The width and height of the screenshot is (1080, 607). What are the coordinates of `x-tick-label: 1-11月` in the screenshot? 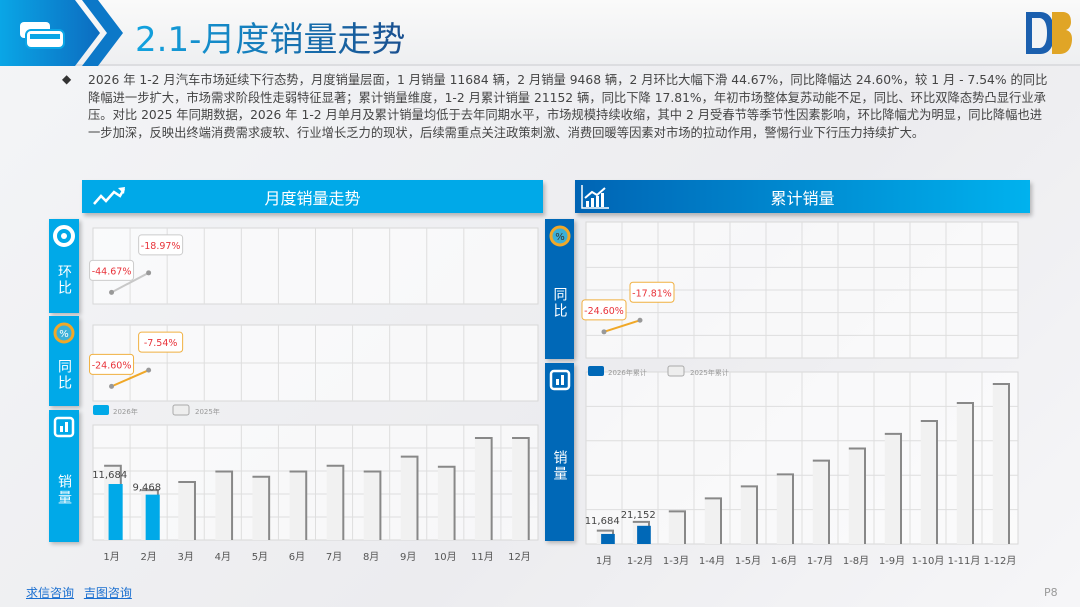 It's located at (964, 561).